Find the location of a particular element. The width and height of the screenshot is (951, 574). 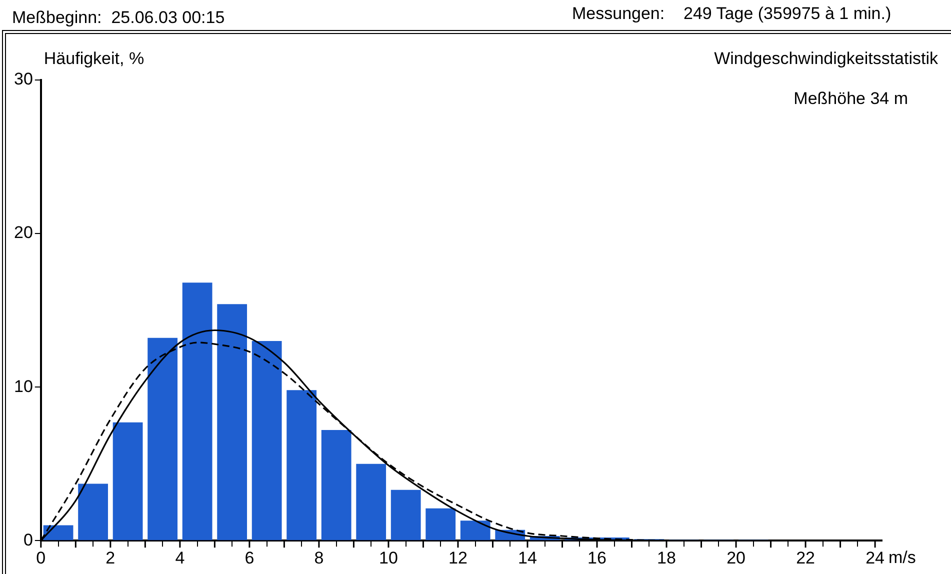

x-tick-label: 2 is located at coordinates (111, 558).